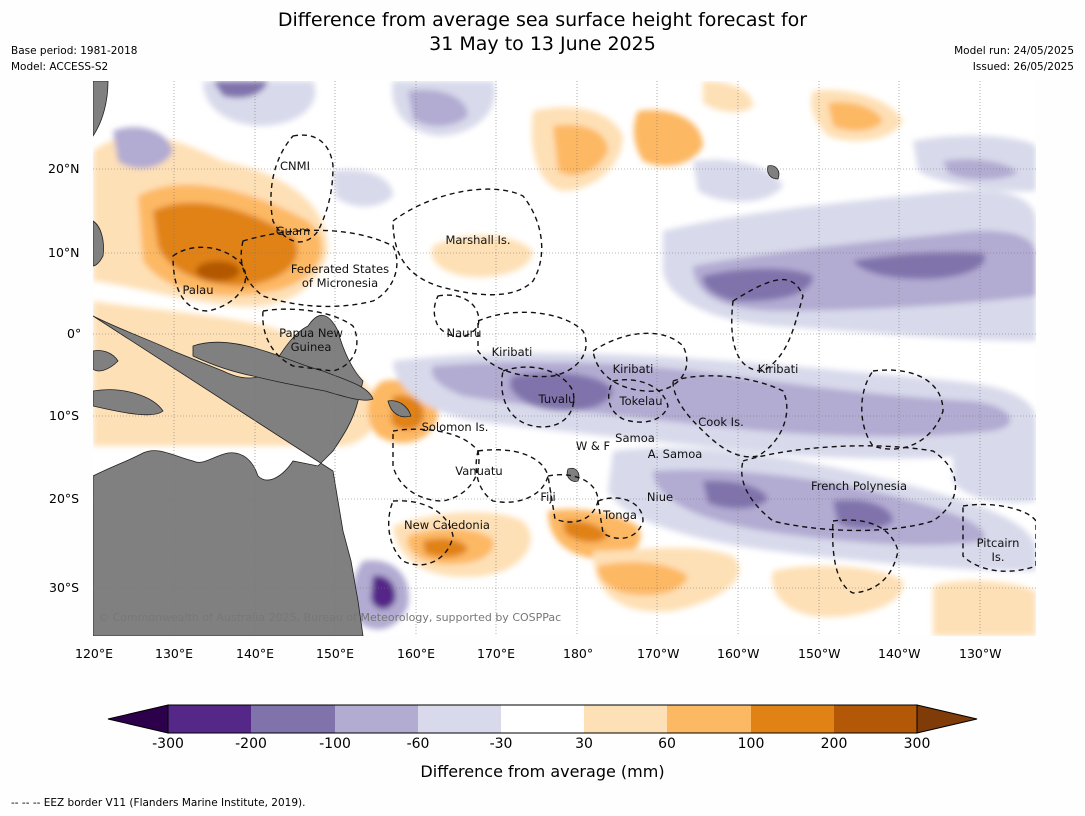  I want to click on label-marshall: Marshall Is., so click(477, 240).